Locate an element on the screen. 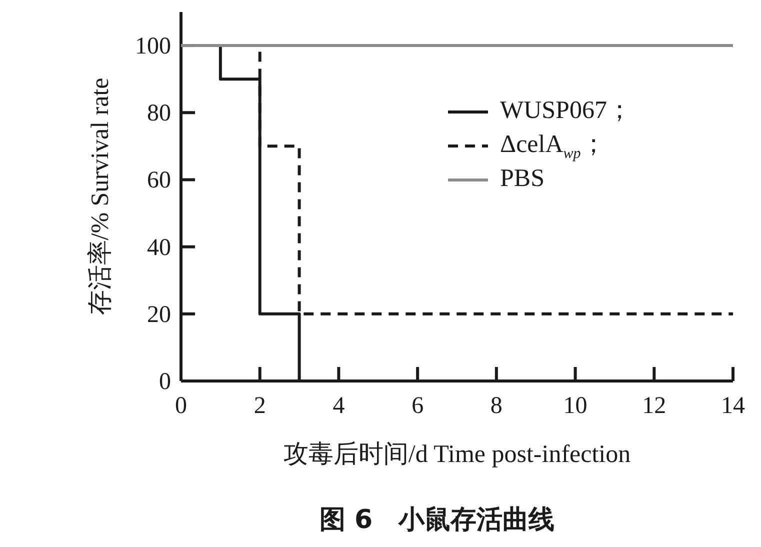  y-axis-title: 存活率/% Survival rate is located at coordinates (100, 197).